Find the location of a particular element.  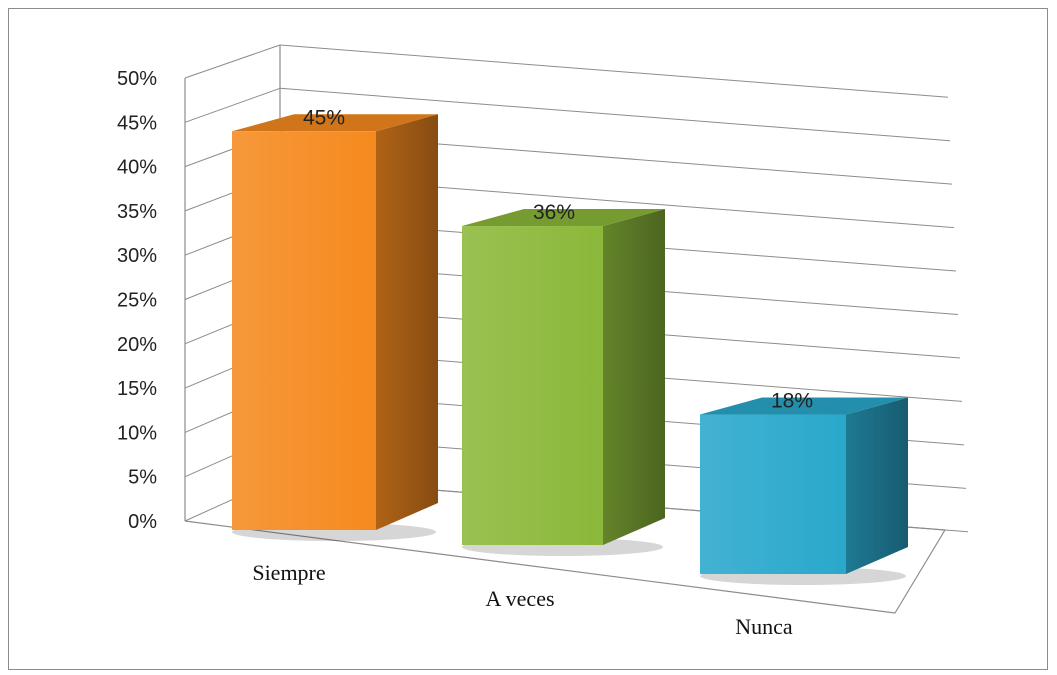

floor-right-edge is located at coordinates (920, 571).